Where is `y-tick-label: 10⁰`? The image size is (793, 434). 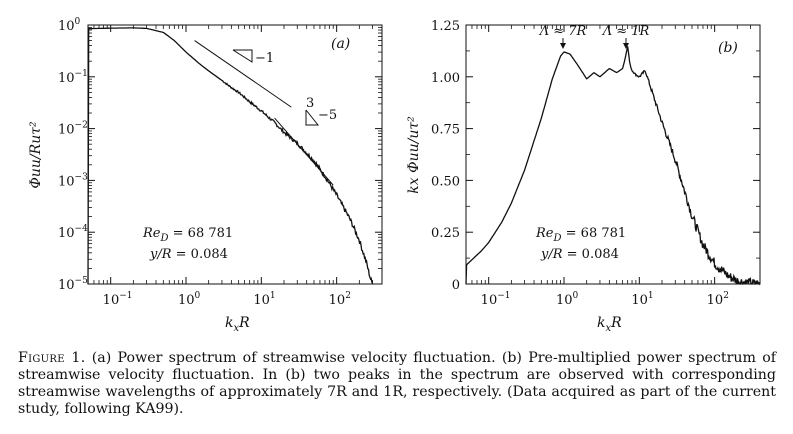
y-tick-label: 10⁰ is located at coordinates (69, 25).